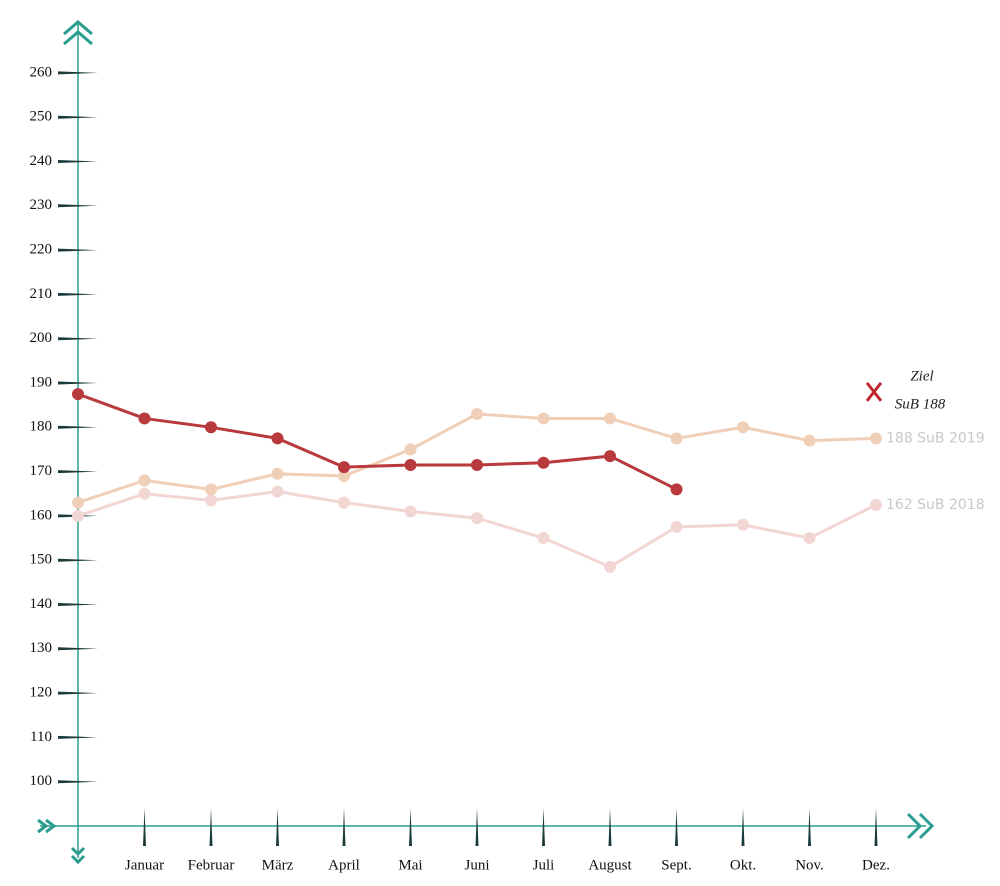  I want to click on x-tick-label: Okt., so click(743, 865).